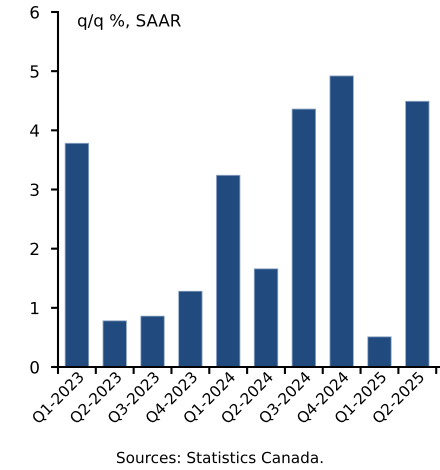 This screenshot has width=440, height=470. I want to click on source-note: Sources: Statistics Canada., so click(219, 457).